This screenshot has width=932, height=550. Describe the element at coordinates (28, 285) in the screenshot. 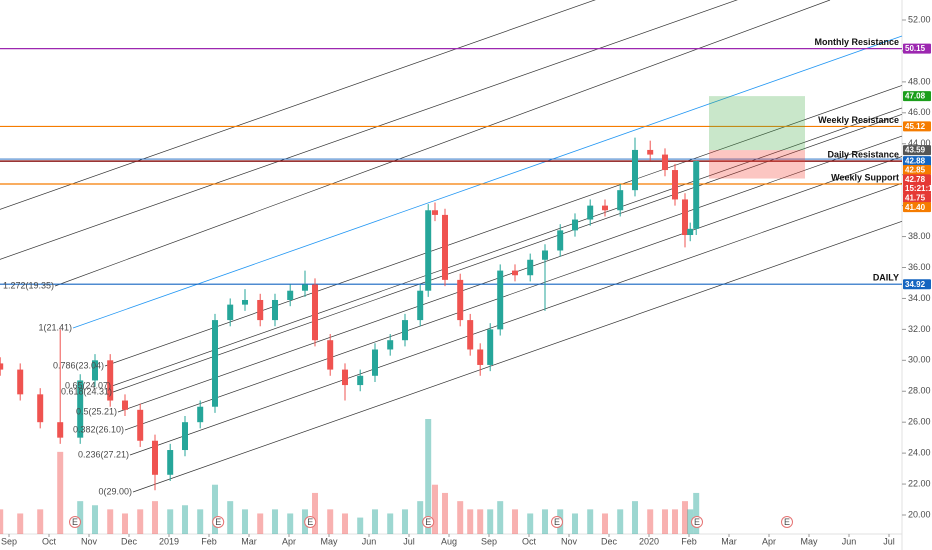

I see `fib-label: 1.272(19.35)` at that location.